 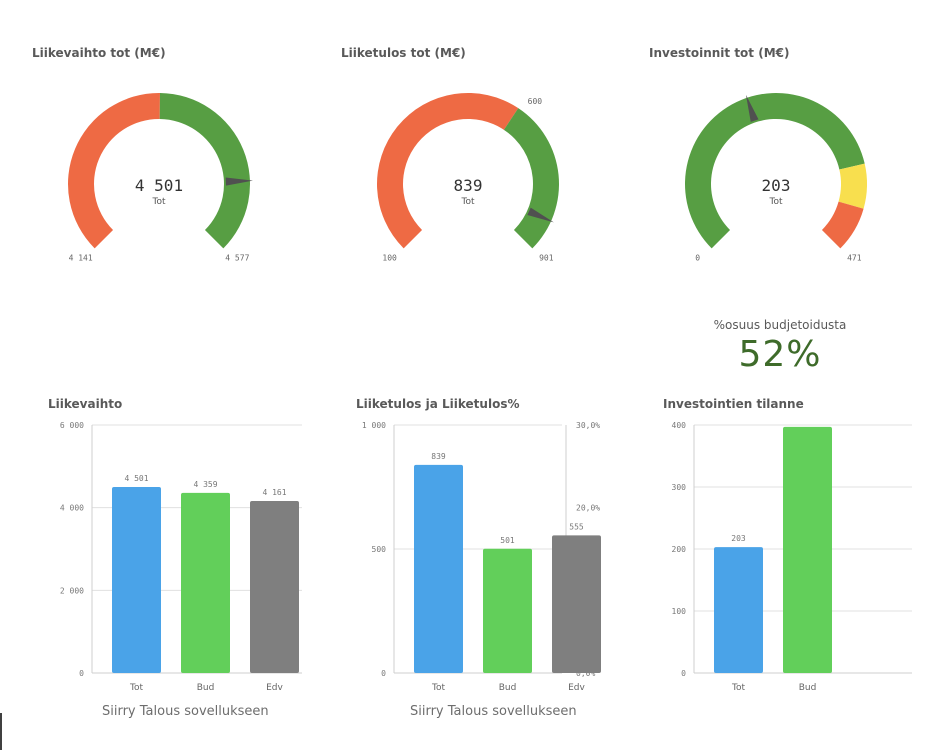 What do you see at coordinates (85, 404) in the screenshot?
I see `chart-title-liikevaihto: Liikevaihto` at bounding box center [85, 404].